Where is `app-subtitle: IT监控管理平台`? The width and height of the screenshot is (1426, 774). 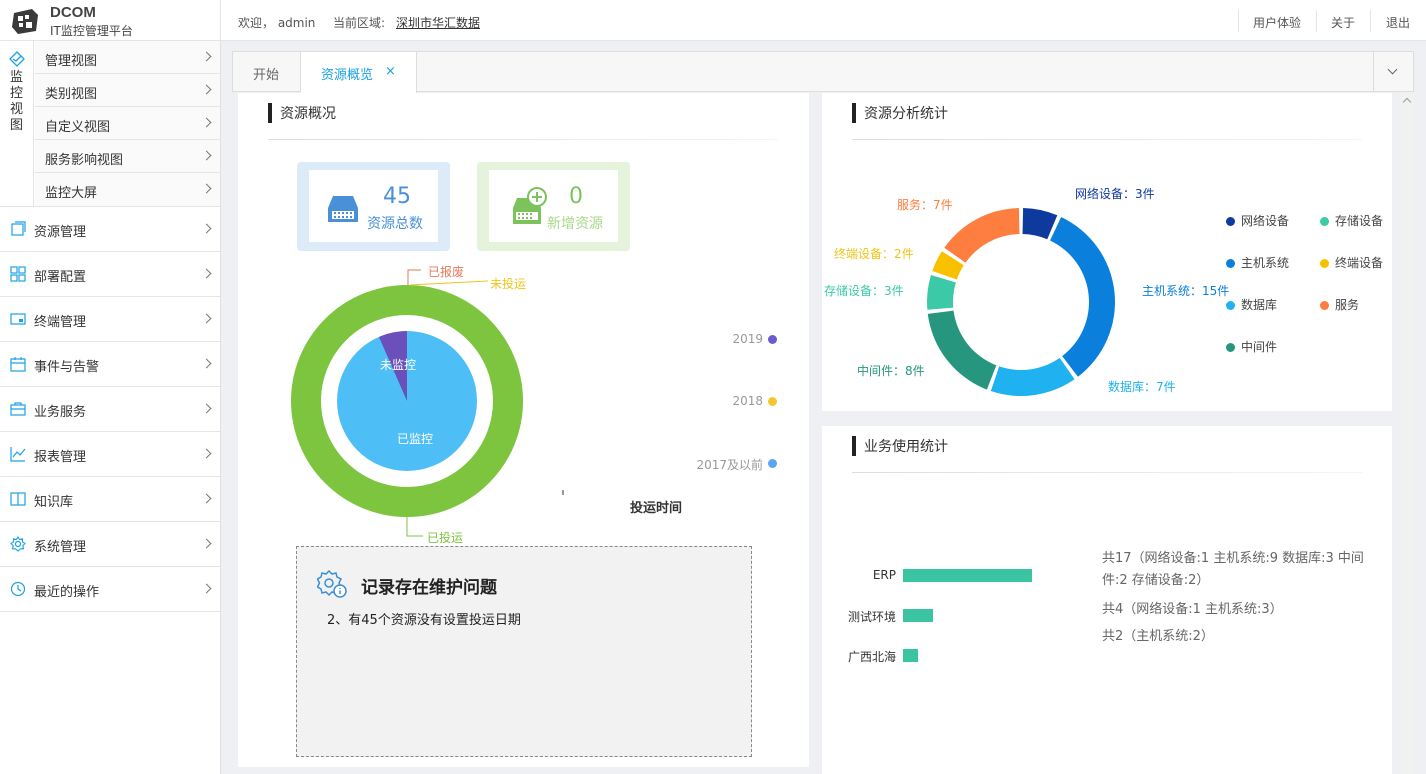 app-subtitle: IT监控管理平台 is located at coordinates (91, 31).